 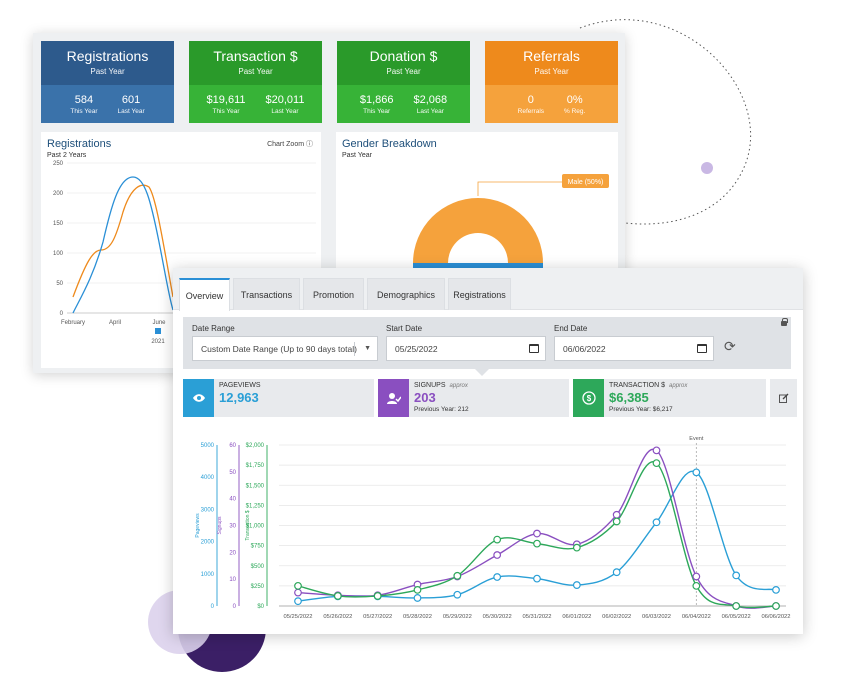 I want to click on x-tick-label: 05/31/2022, so click(x=536, y=617).